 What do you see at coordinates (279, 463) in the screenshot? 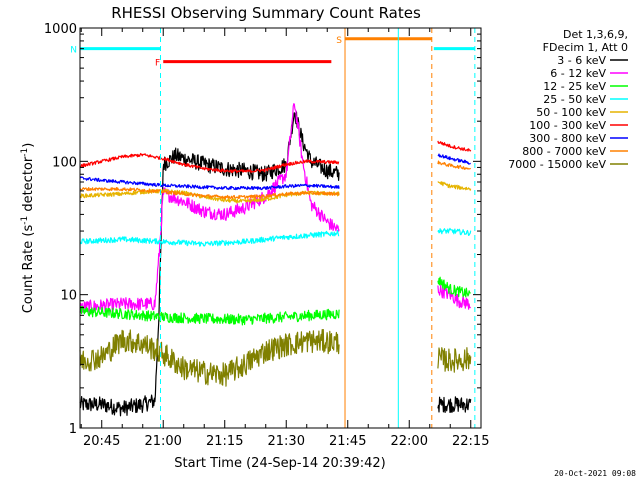
I see `x-axis-label: Start Time (24-Sep-14 20:39:42)` at bounding box center [279, 463].